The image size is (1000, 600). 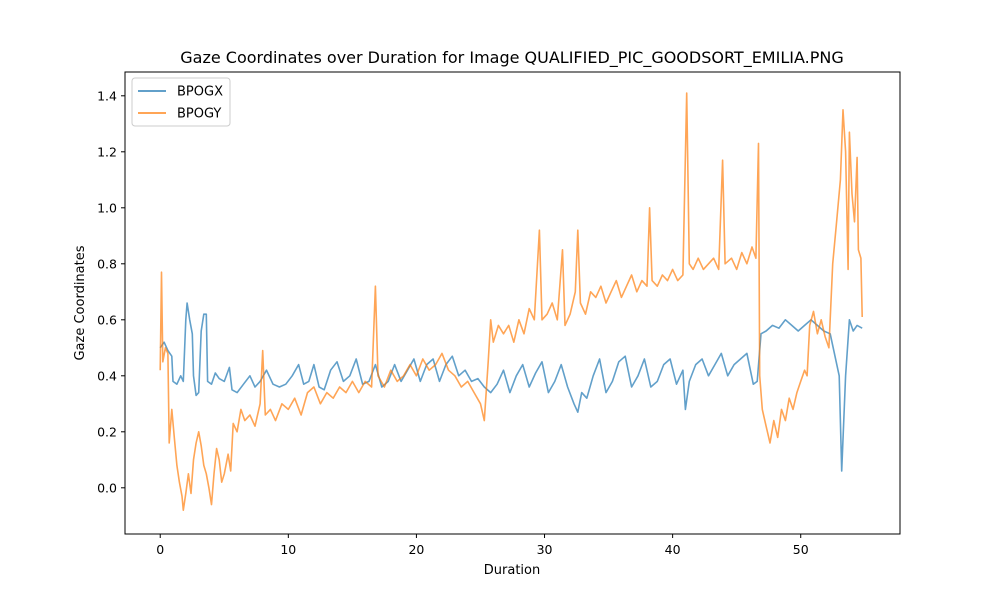 I want to click on x-tick-label: 40, so click(x=673, y=549).